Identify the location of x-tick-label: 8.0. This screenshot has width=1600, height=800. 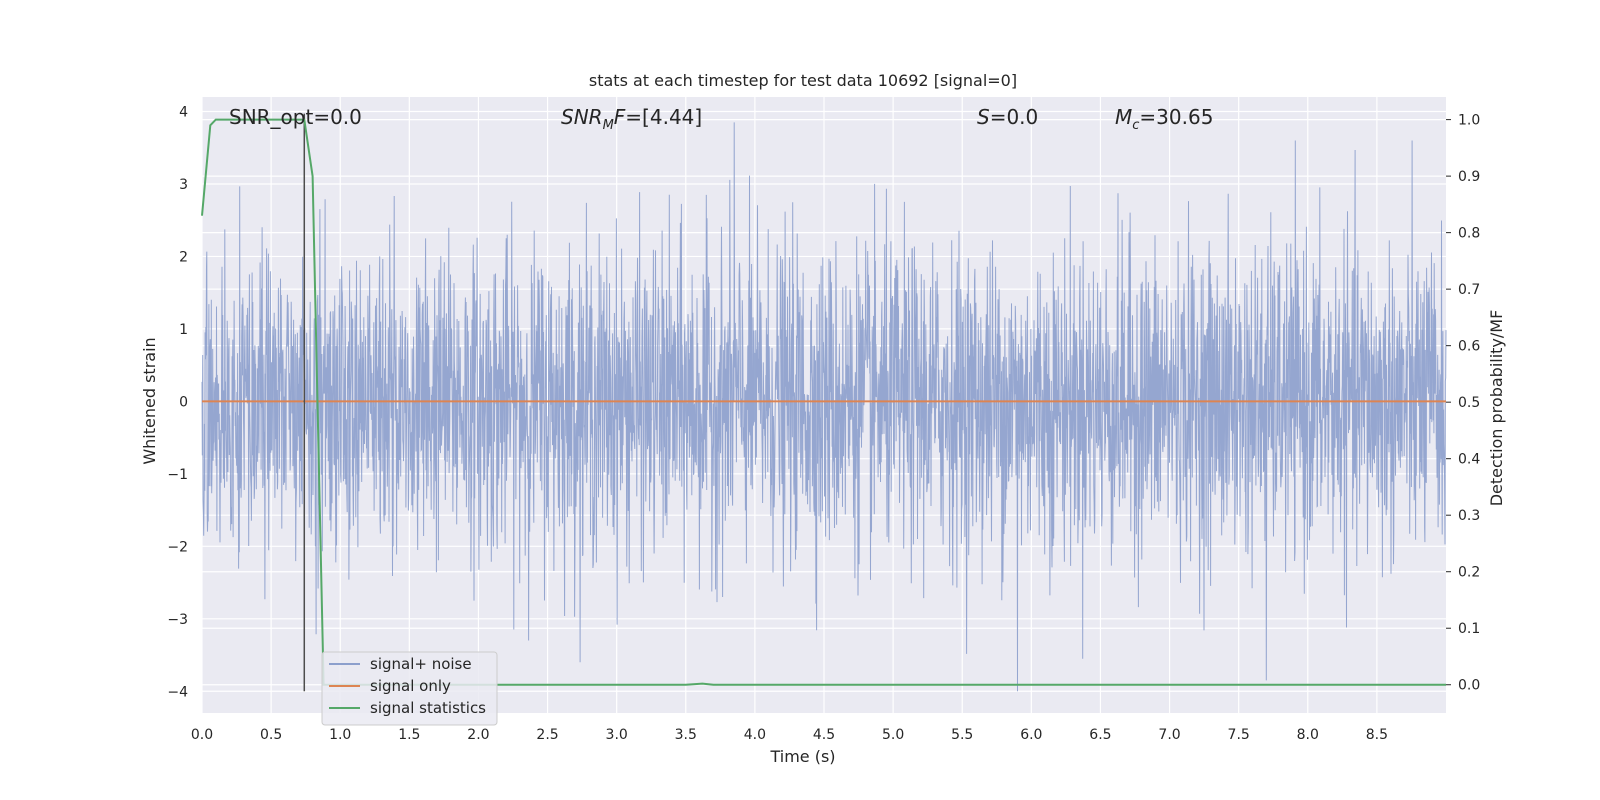
(1308, 735).